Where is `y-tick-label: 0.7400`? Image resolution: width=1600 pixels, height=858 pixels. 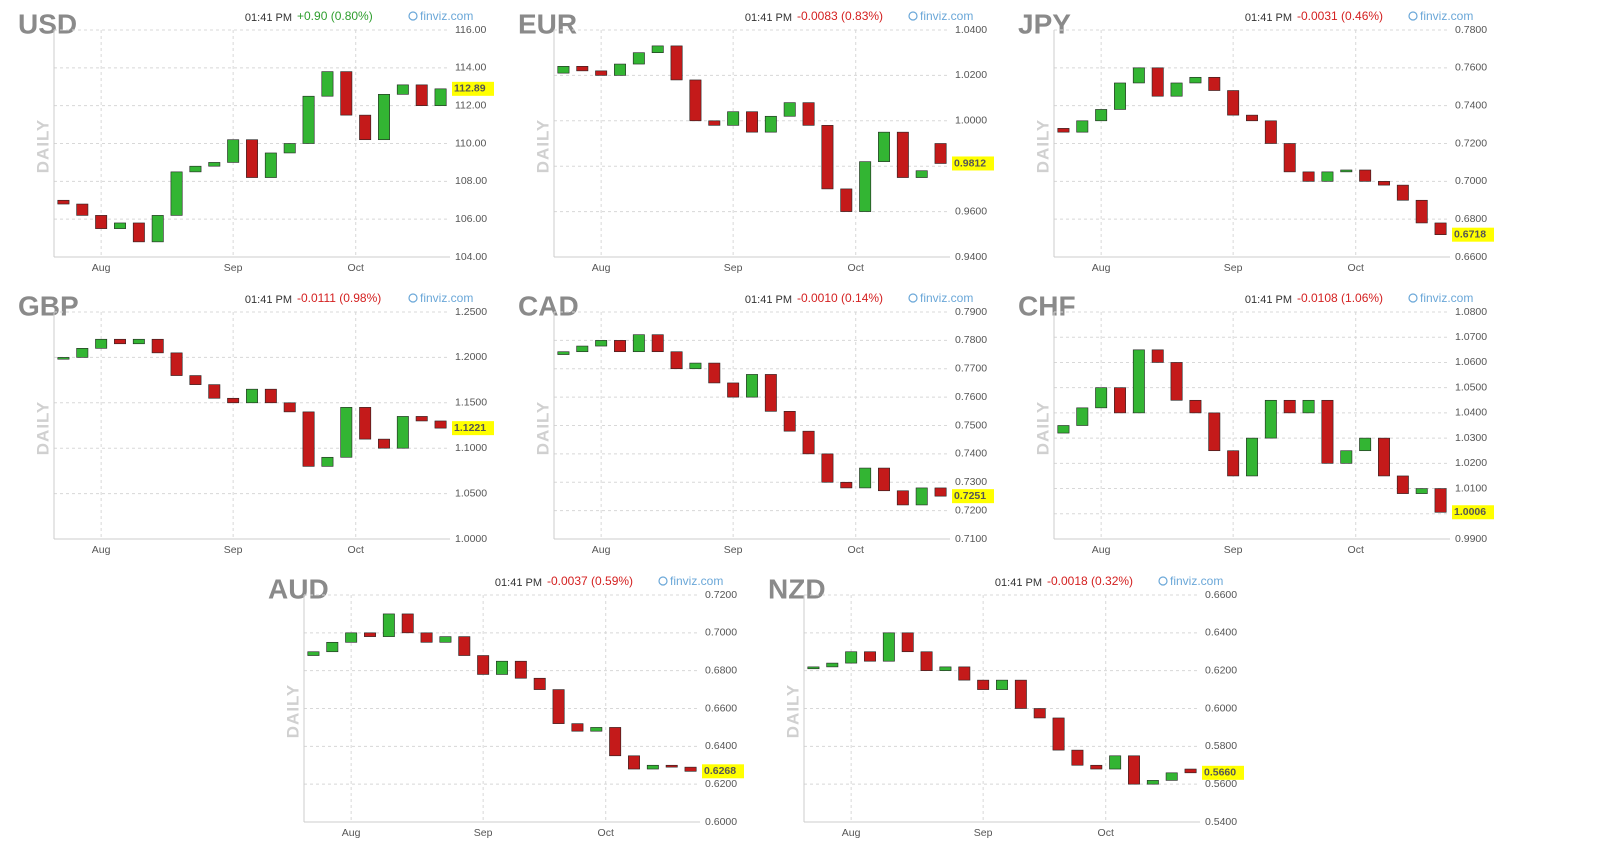
y-tick-label: 0.7400 is located at coordinates (1471, 105).